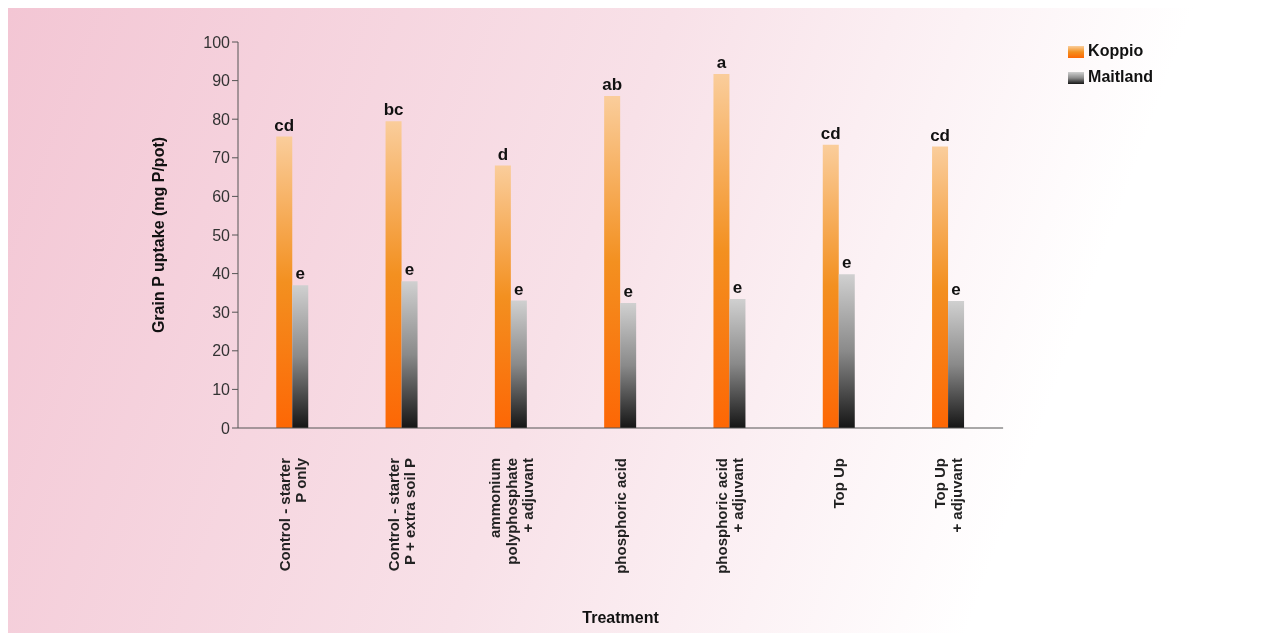 The height and width of the screenshot is (641, 1271). I want to click on y-tick-label: 90, so click(221, 81).